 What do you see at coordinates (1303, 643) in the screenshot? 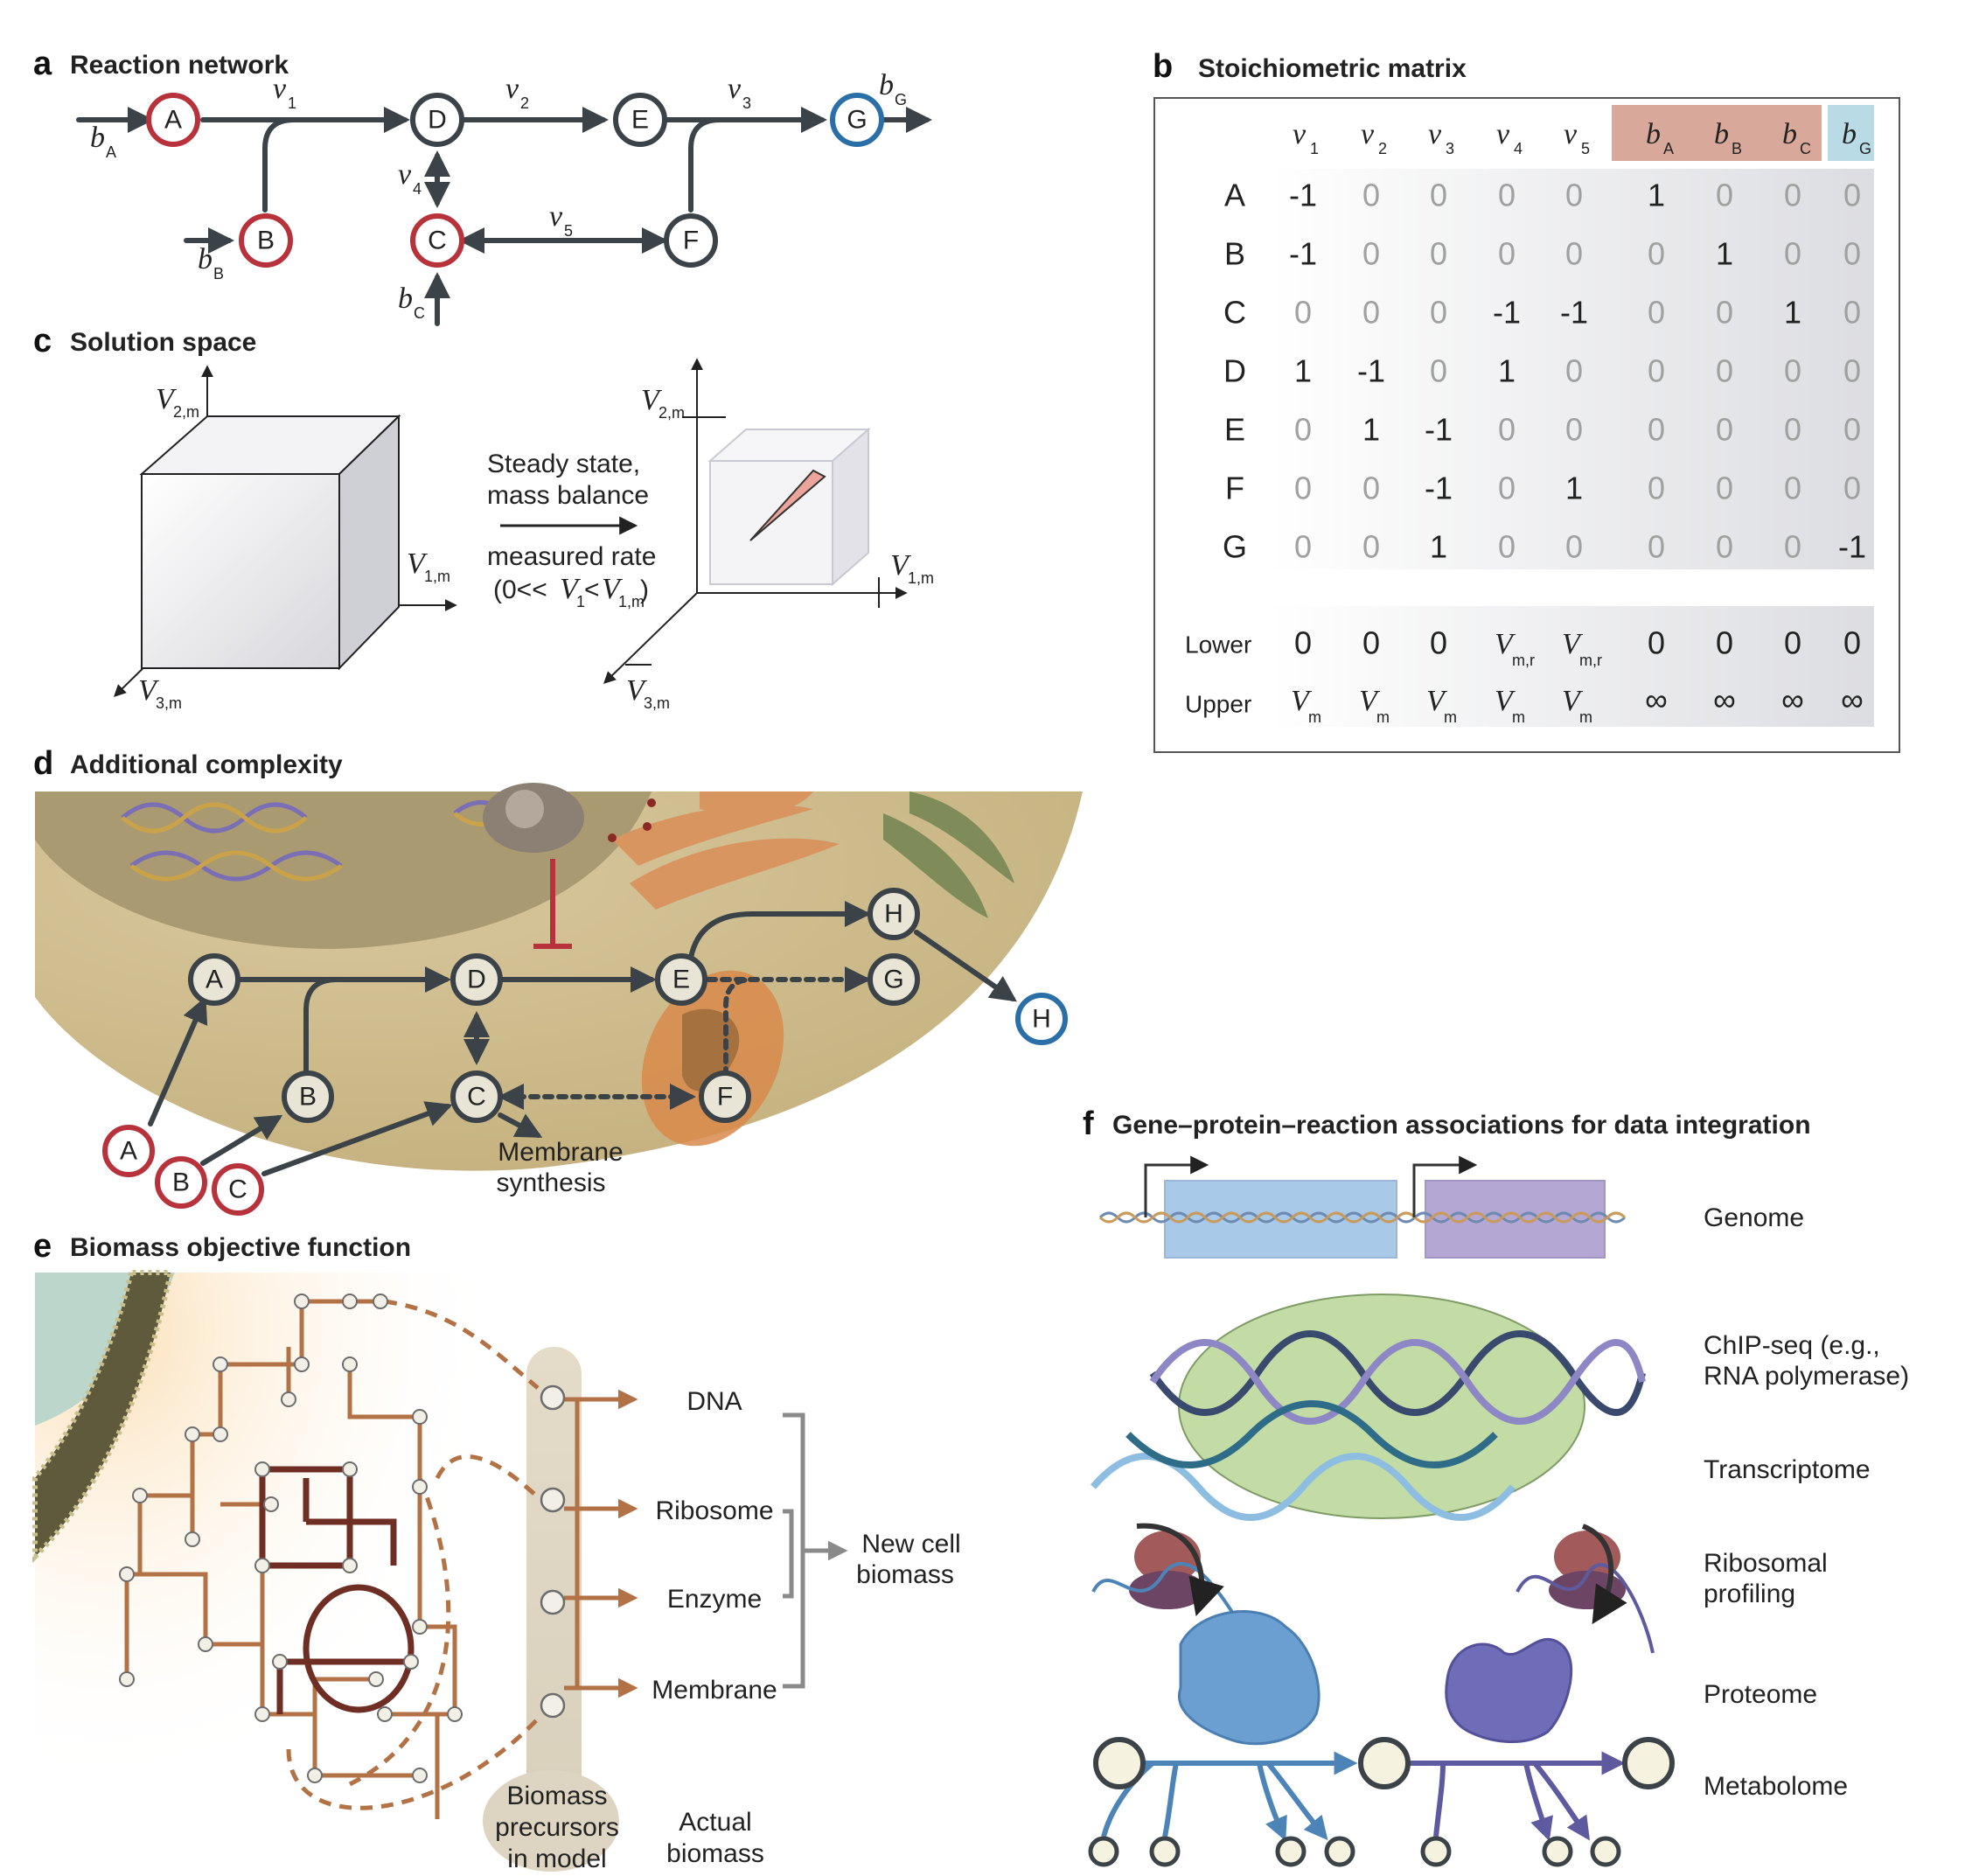
I see `bound-lower-1: 0` at bounding box center [1303, 643].